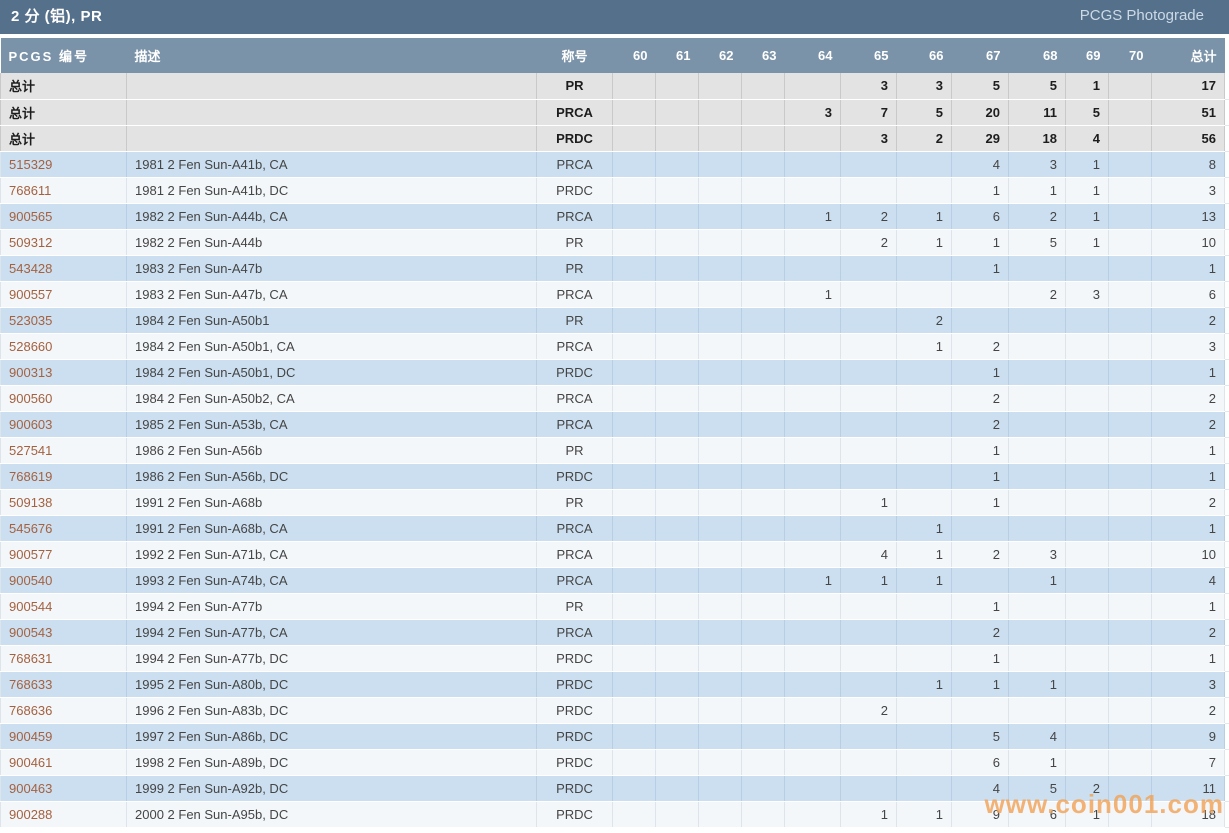  Describe the element at coordinates (63, 372) in the screenshot. I see `pcgs-number-cell: 900313` at that location.